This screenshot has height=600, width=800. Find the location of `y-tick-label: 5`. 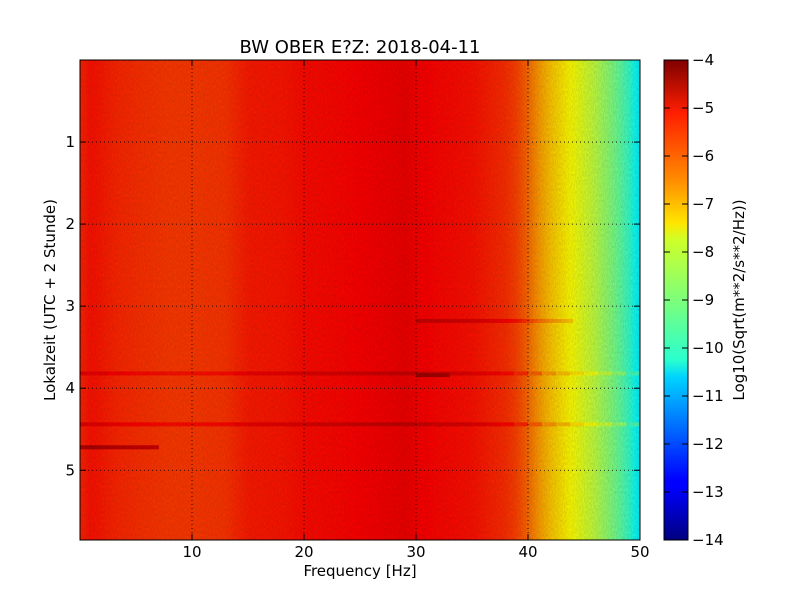

y-tick-label: 5 is located at coordinates (70, 470).